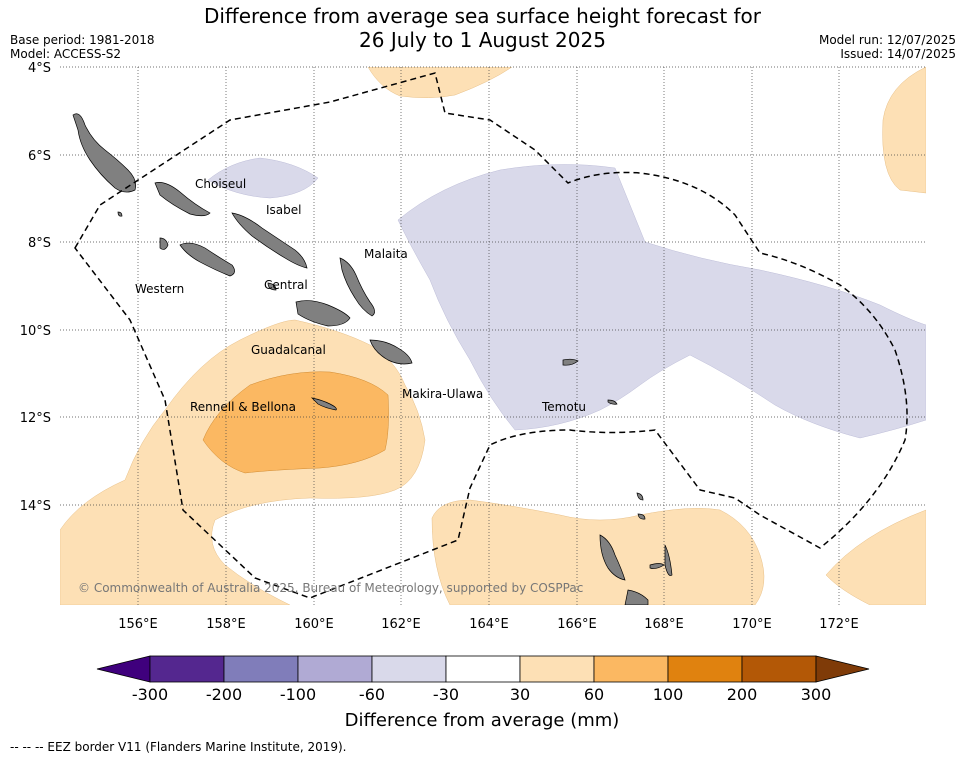  What do you see at coordinates (243, 407) in the screenshot?
I see `label-rennell-bellona: Rennell & Bellona` at bounding box center [243, 407].